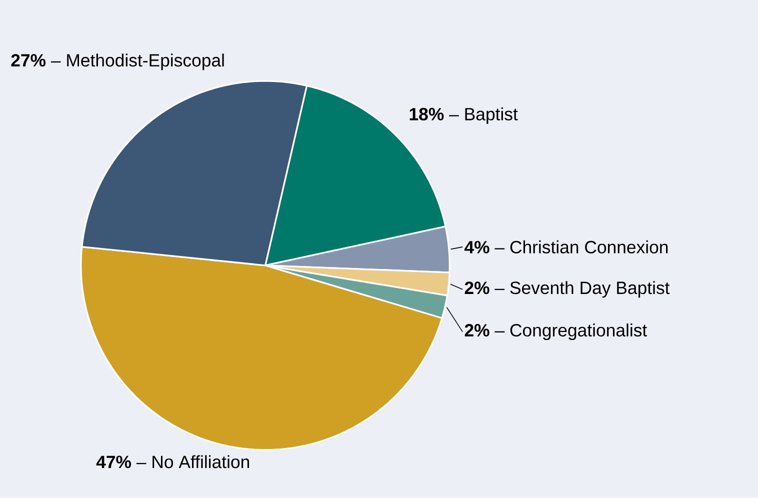  I want to click on slice-label: Methodist-Episcopal, so click(145, 62).